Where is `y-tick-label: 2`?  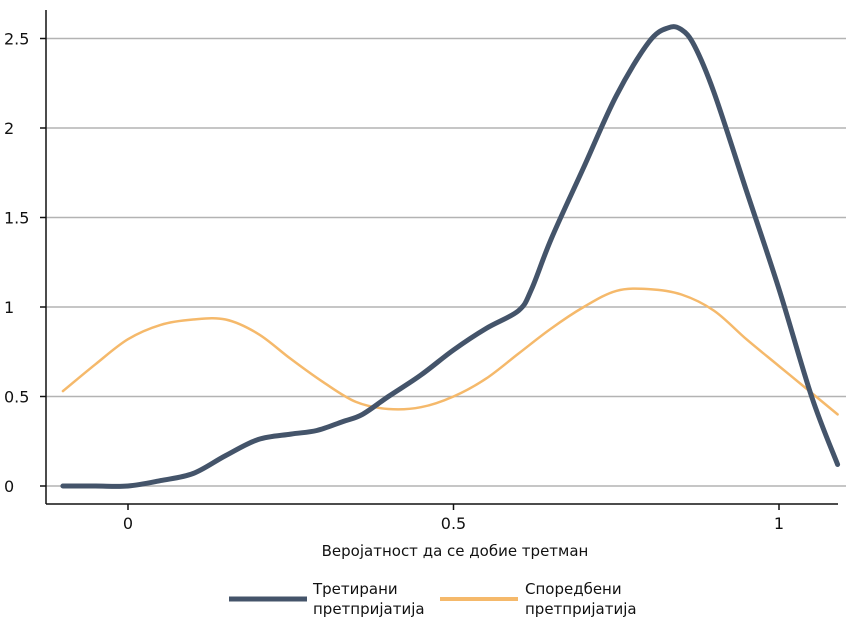 y-tick-label: 2 is located at coordinates (9, 128).